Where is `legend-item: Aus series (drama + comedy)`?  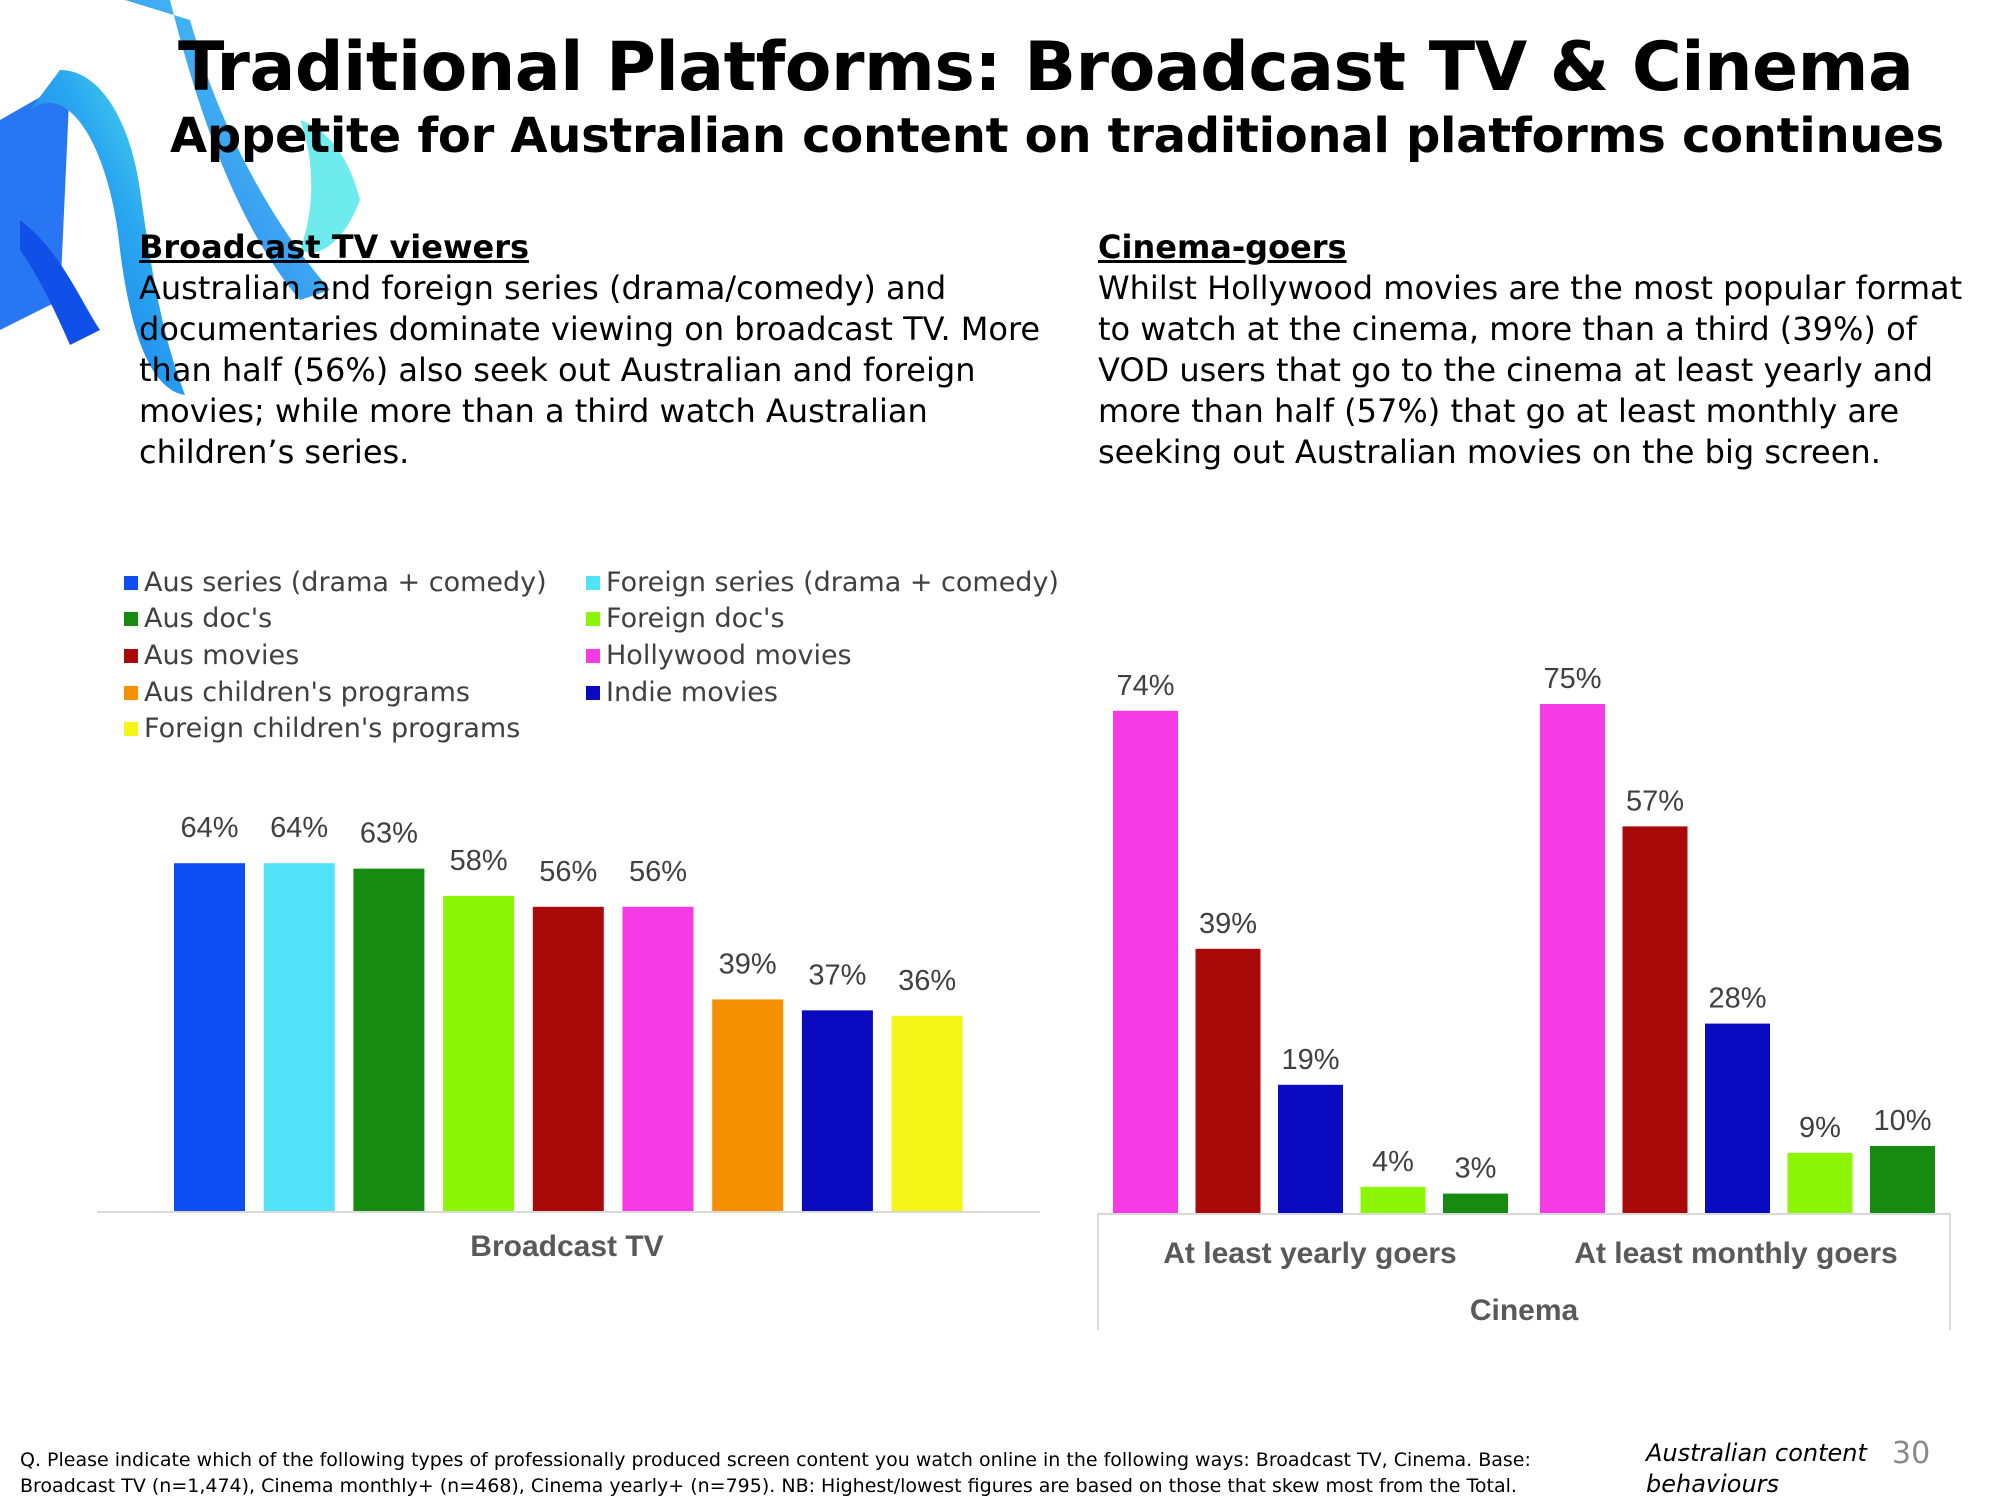 legend-item: Aus series (drama + comedy) is located at coordinates (335, 583).